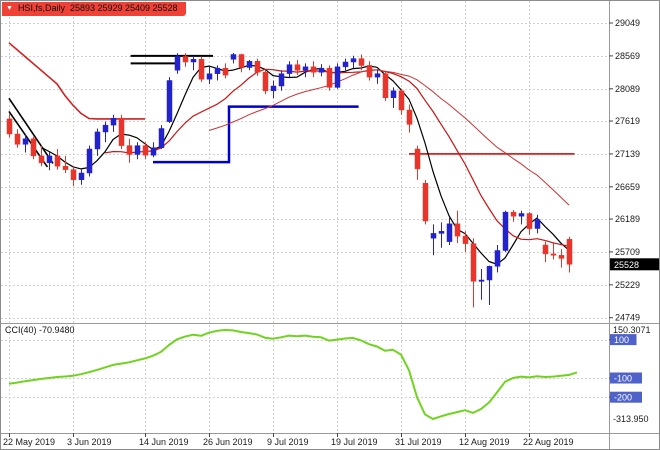 This screenshot has width=660, height=450. What do you see at coordinates (627, 23) in the screenshot?
I see `price-axis-label: 29049` at bounding box center [627, 23].